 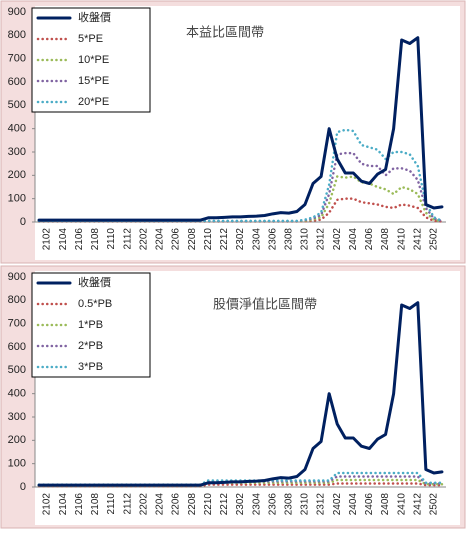 What do you see at coordinates (240, 485) in the screenshot?
I see `series-line` at bounding box center [240, 485].